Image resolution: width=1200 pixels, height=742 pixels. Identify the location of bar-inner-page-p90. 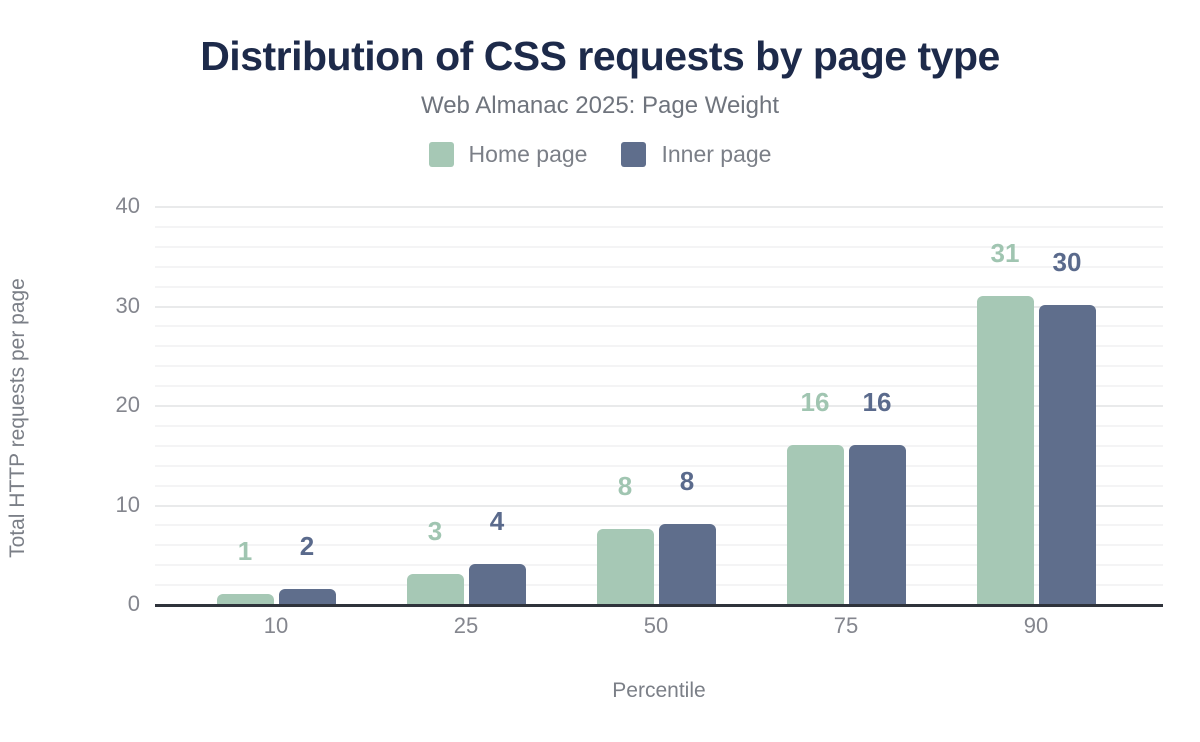
(1067, 454).